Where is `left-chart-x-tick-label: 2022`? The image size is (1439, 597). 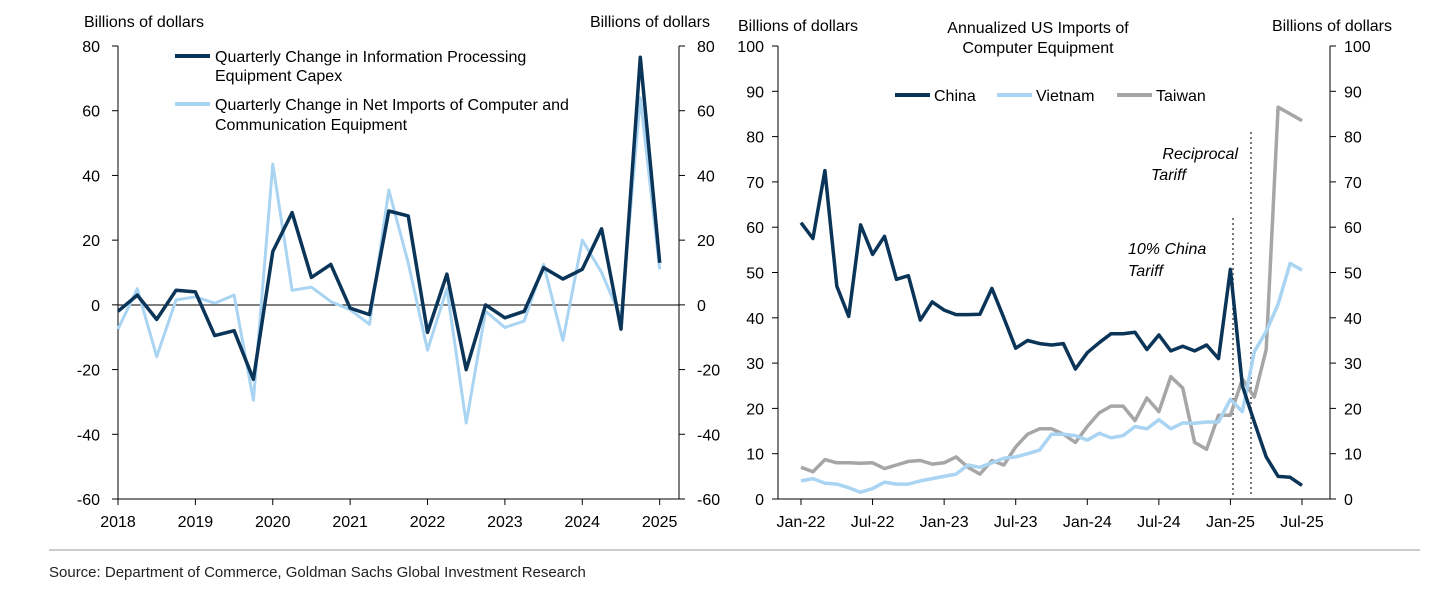 left-chart-x-tick-label: 2022 is located at coordinates (428, 522).